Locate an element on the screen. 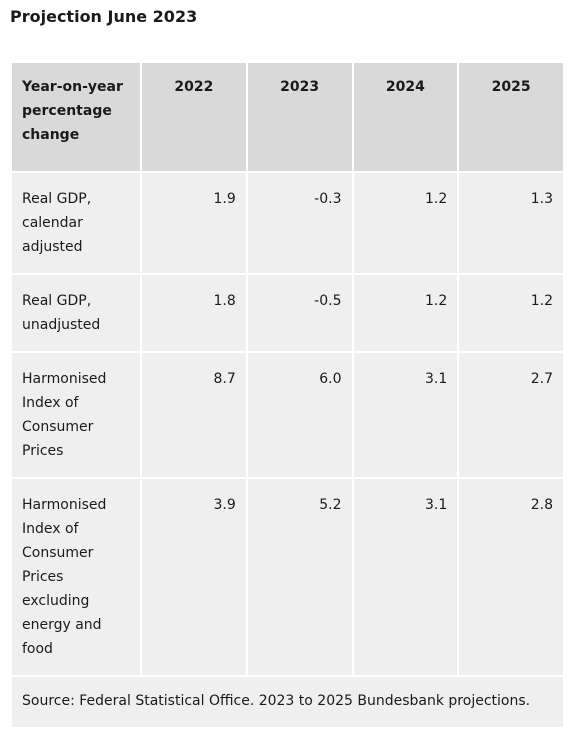  row-label: Real GDP, calendar adjusted is located at coordinates (76, 223).